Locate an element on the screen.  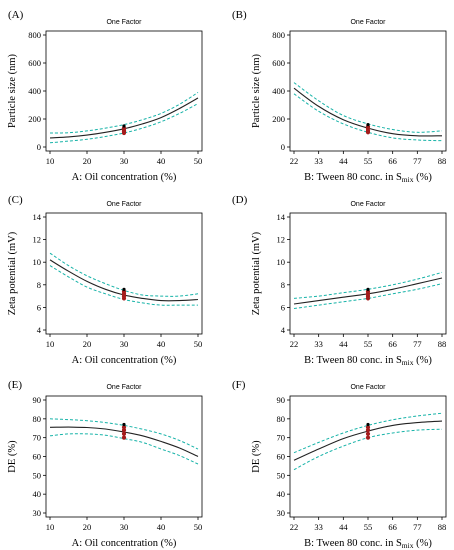
panel-label: (E) is located at coordinates (15, 385).